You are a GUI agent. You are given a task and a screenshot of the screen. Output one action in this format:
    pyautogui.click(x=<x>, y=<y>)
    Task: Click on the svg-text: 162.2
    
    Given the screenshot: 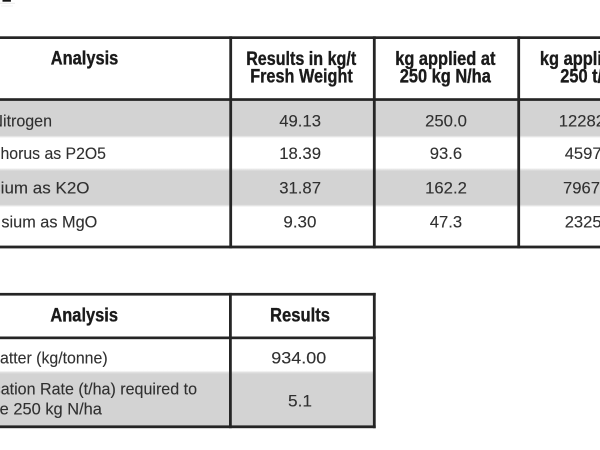 What is the action you would take?
    pyautogui.click(x=446, y=188)
    